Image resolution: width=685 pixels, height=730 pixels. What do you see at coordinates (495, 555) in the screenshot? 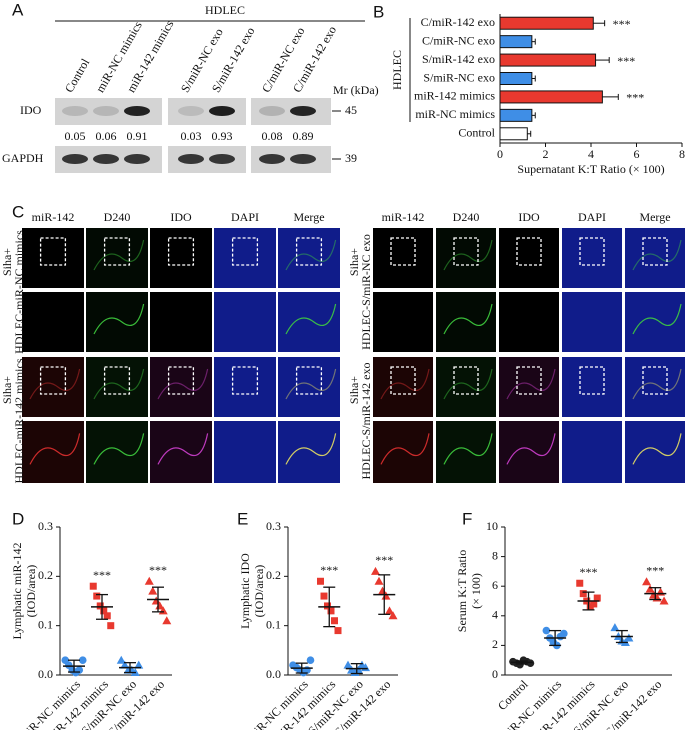
I see `y-tick-label: 8` at bounding box center [495, 555].